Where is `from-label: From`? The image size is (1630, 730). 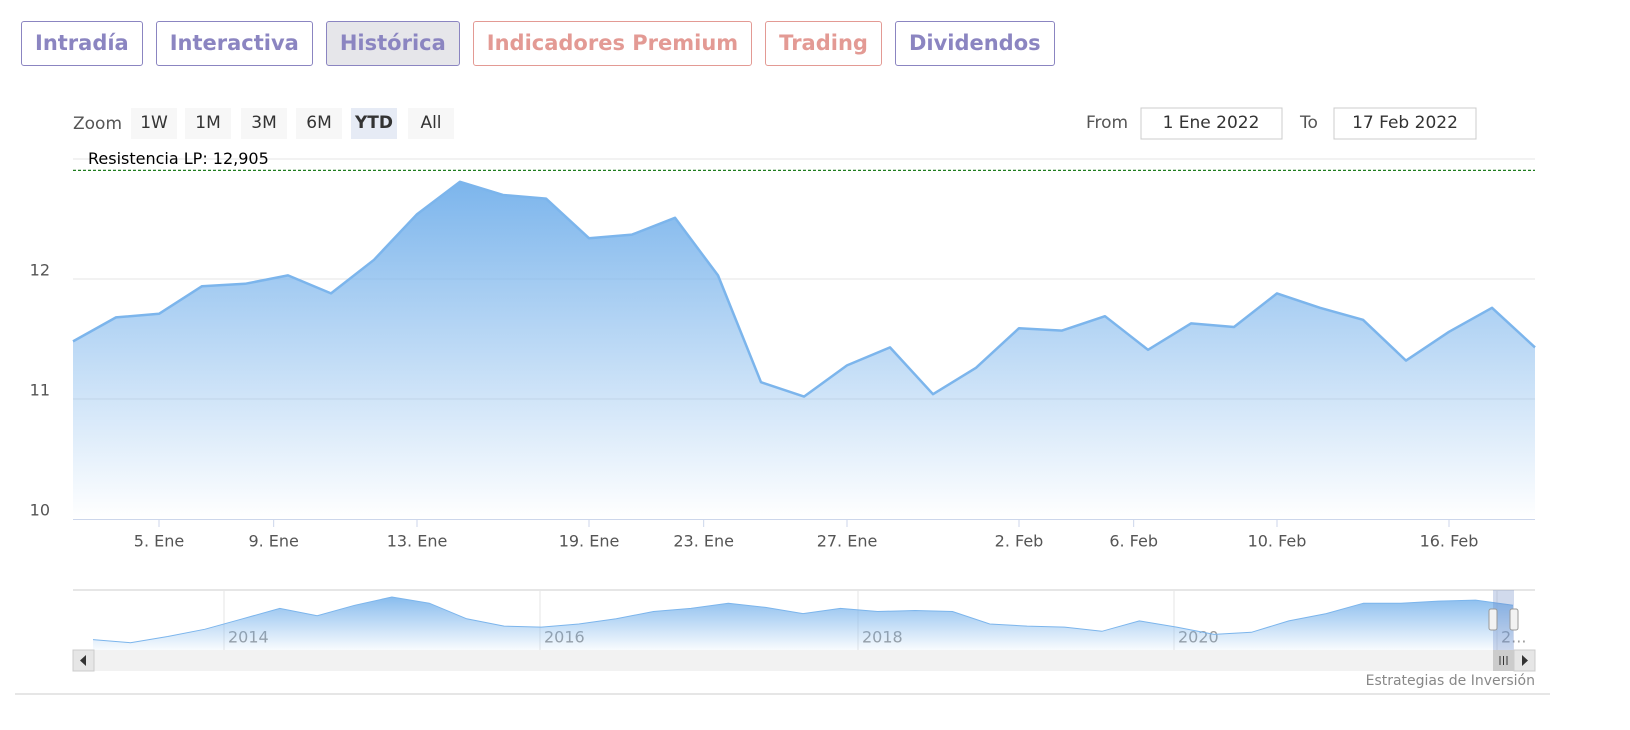
from-label: From is located at coordinates (1107, 123).